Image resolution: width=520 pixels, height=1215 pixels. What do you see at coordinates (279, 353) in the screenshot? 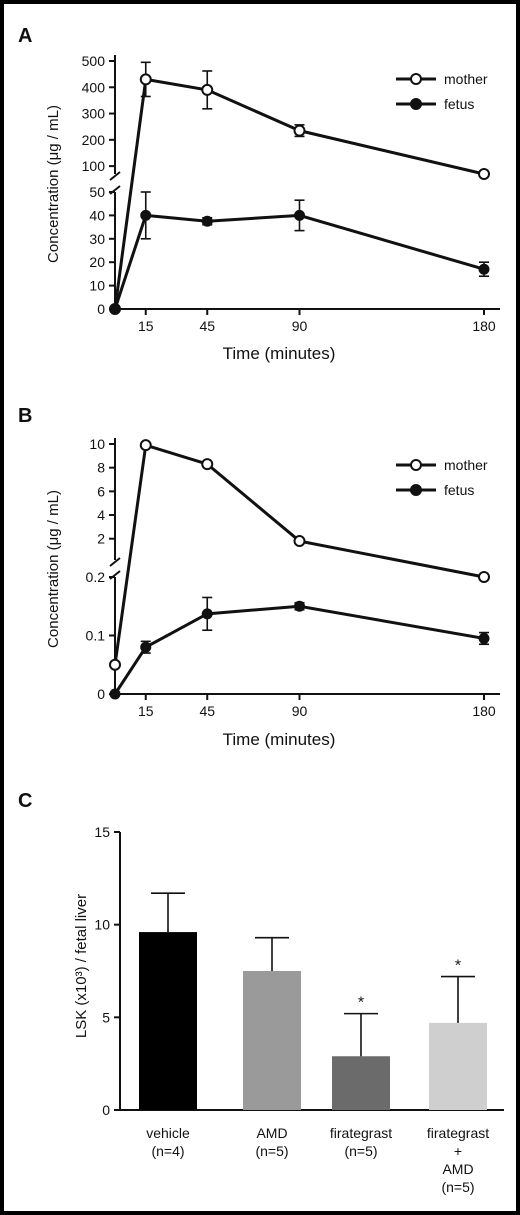
I see `panel-a-xlabel: Time (minutes)` at bounding box center [279, 353].